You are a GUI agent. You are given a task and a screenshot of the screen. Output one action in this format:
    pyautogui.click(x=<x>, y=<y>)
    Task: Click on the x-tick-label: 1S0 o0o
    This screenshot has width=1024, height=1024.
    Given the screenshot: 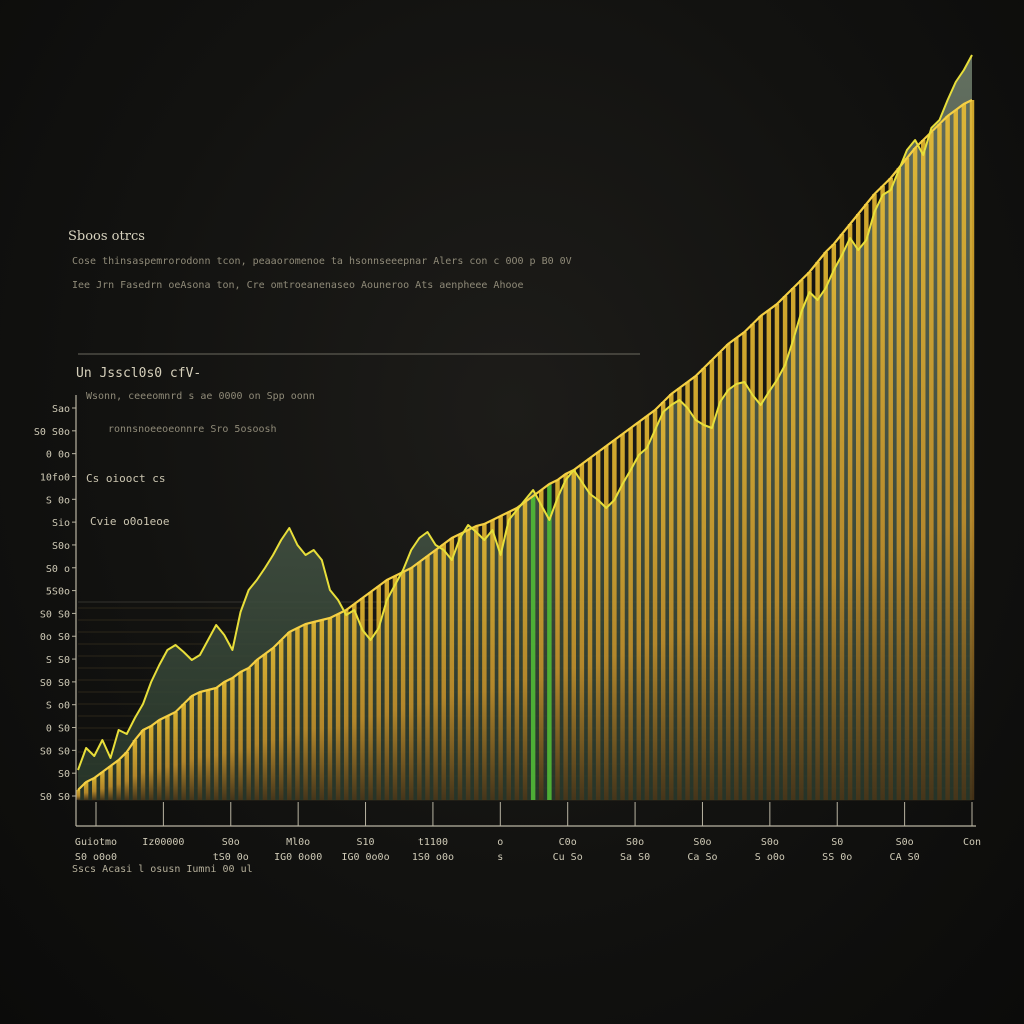 What is the action you would take?
    pyautogui.click(x=433, y=857)
    